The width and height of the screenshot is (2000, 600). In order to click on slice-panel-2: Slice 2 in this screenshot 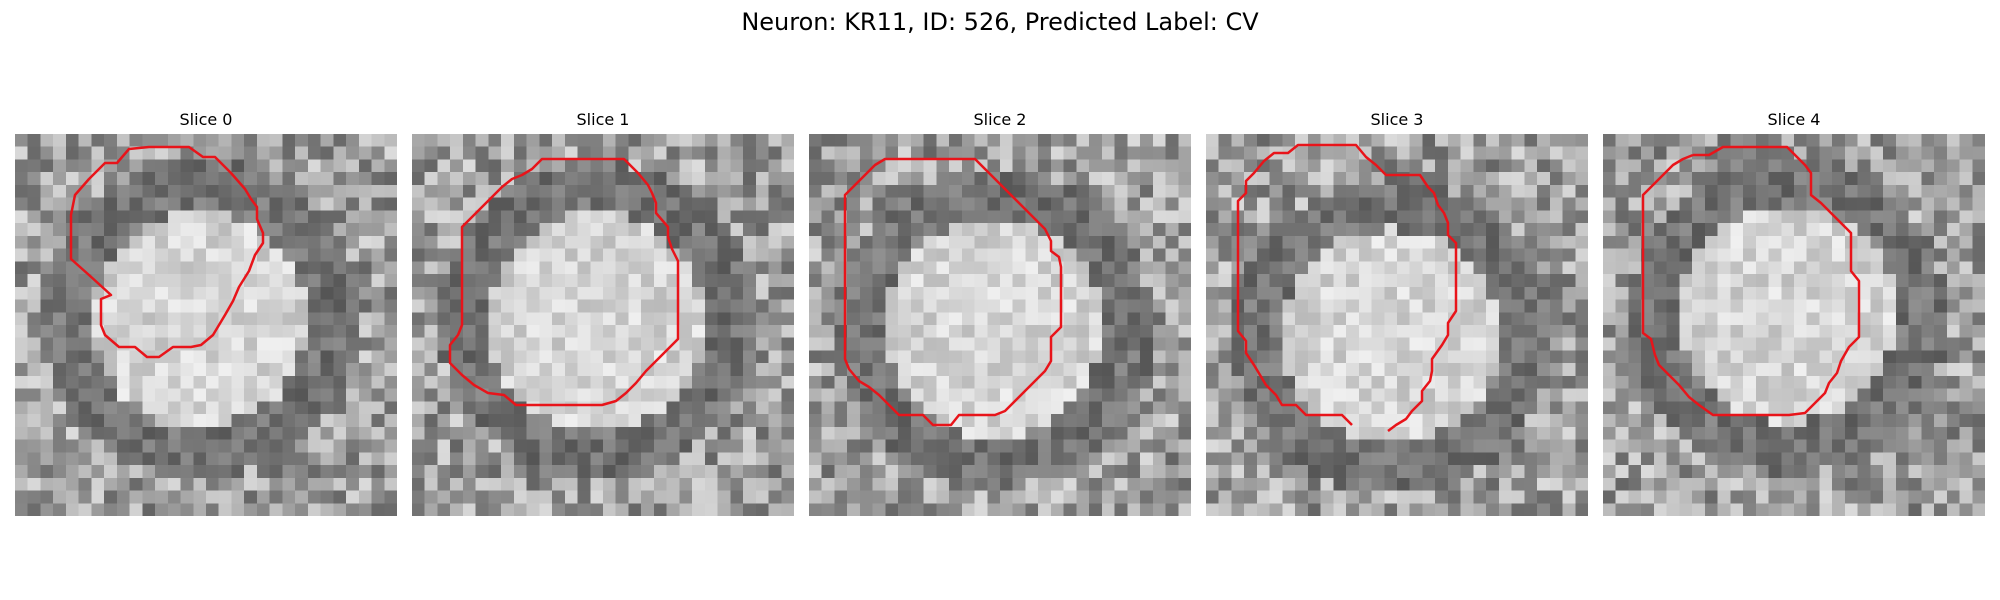, I will do `click(1000, 313)`.